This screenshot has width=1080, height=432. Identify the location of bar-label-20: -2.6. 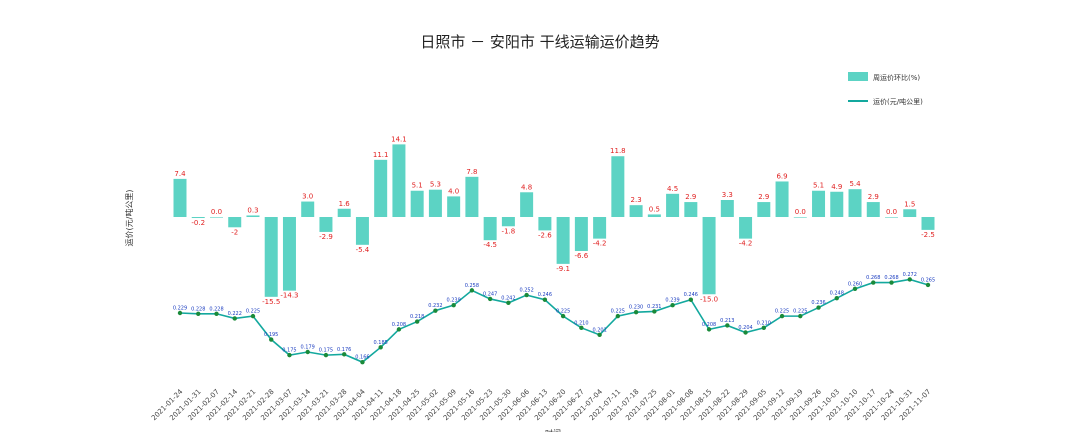
(545, 235).